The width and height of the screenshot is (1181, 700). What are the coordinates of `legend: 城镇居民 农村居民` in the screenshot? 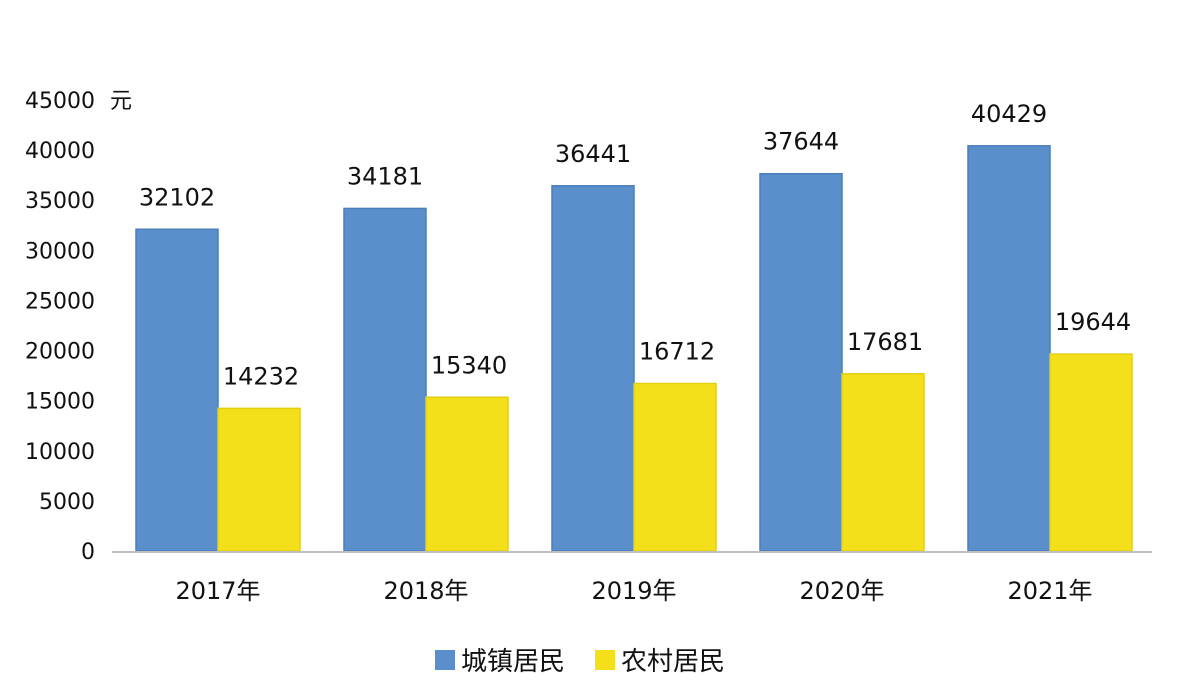 It's located at (580, 662).